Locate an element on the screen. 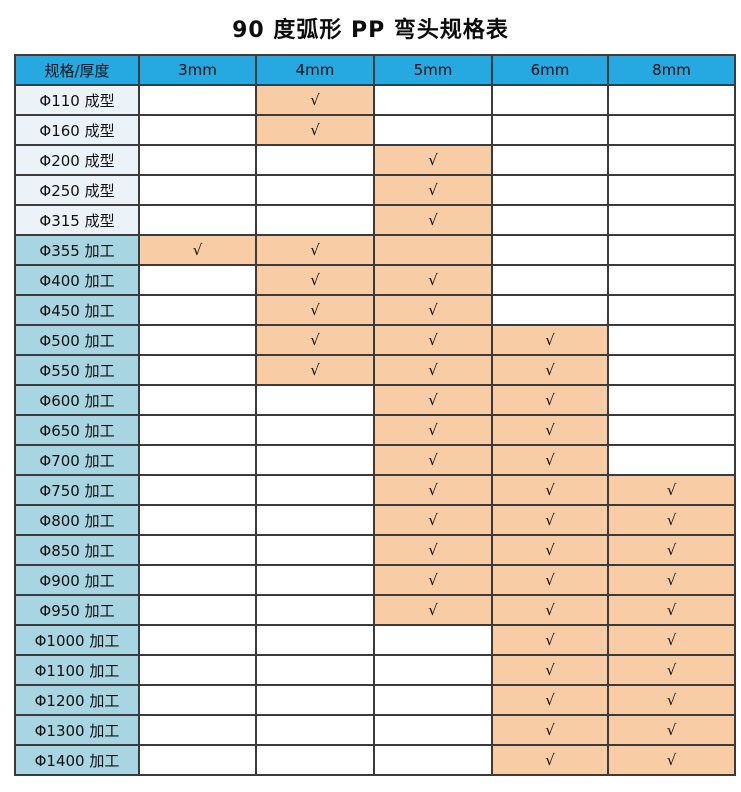  row-label: Φ950 加工 is located at coordinates (77, 610).